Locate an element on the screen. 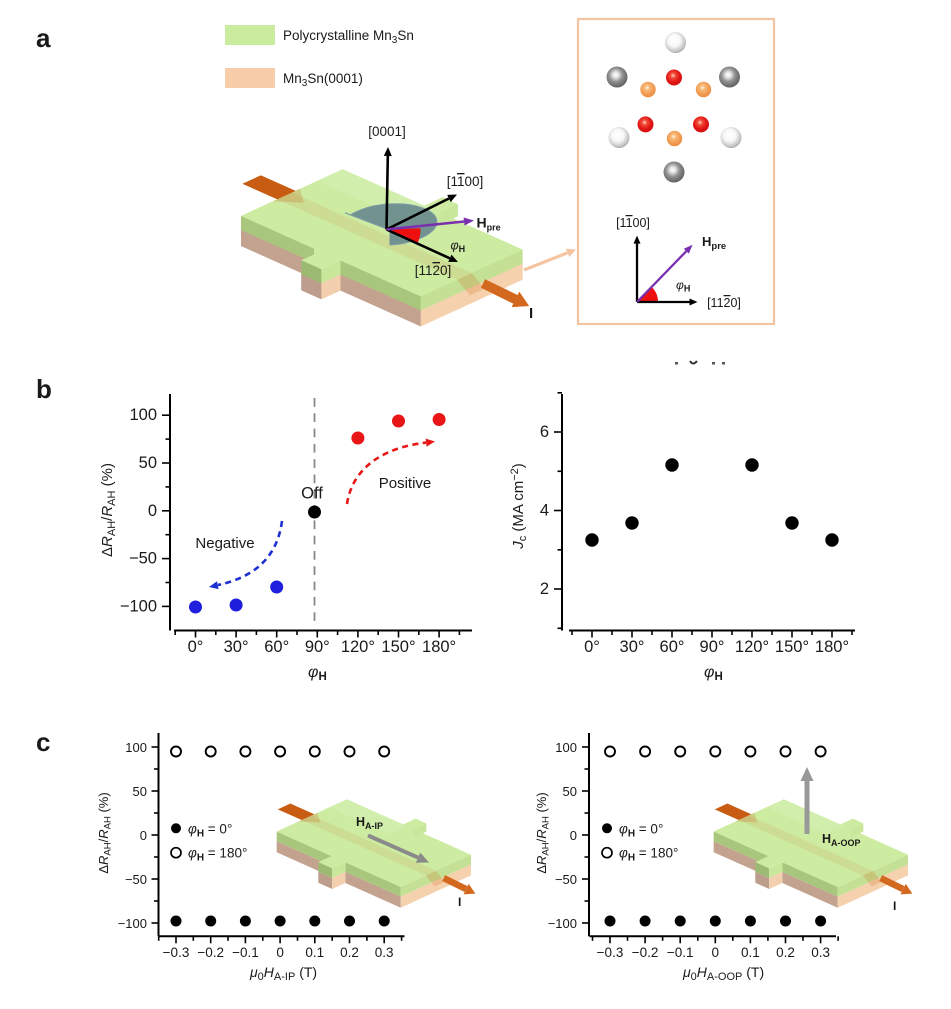  svg-text: [0001] is located at coordinates (387, 131).